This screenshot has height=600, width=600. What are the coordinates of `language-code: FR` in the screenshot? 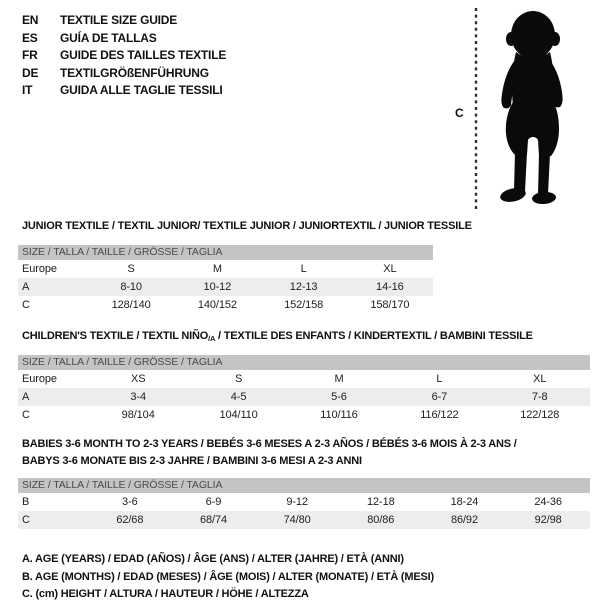 It's located at (30, 55).